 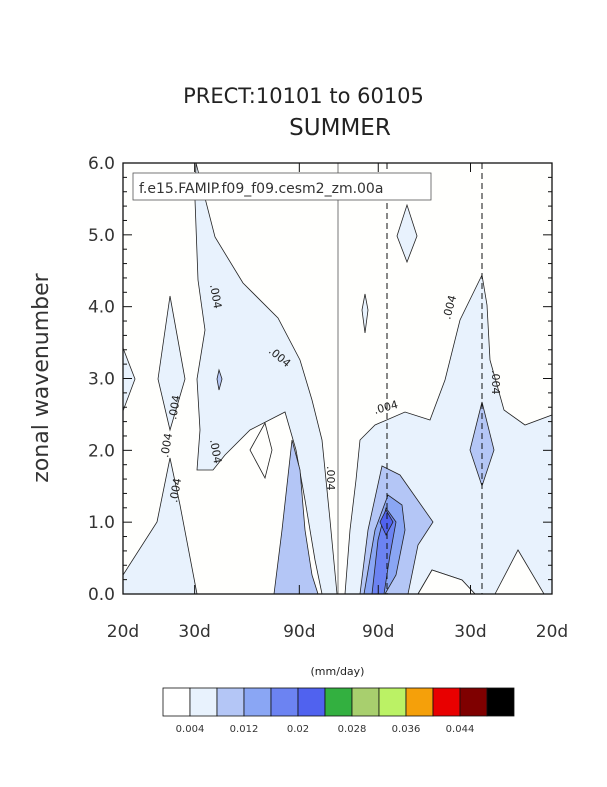 What do you see at coordinates (215, 451) in the screenshot?
I see `contour-label-4: .004` at bounding box center [215, 451].